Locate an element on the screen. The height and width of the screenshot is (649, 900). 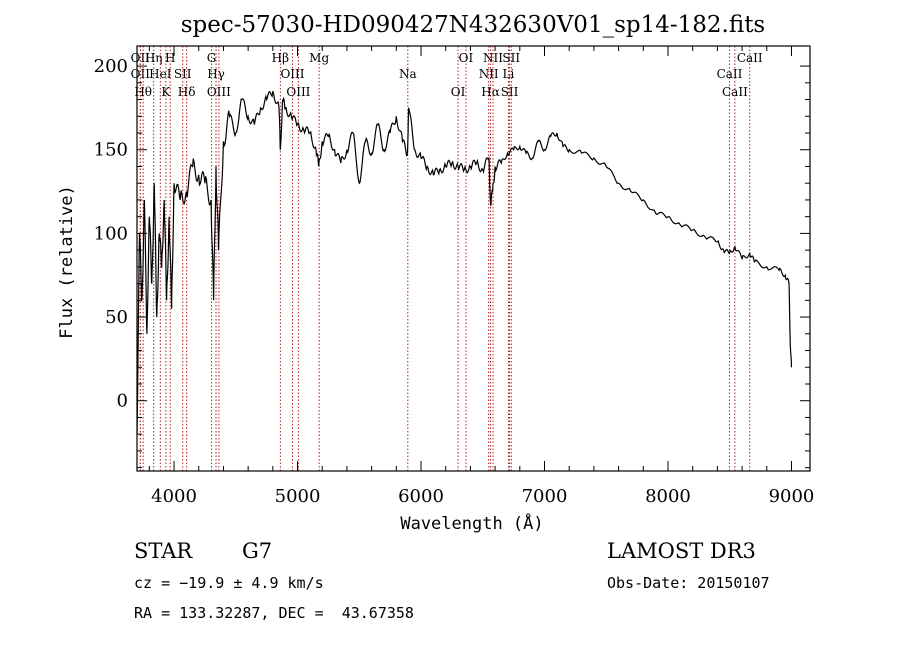
x-tick-label: 6000 is located at coordinates (421, 496).